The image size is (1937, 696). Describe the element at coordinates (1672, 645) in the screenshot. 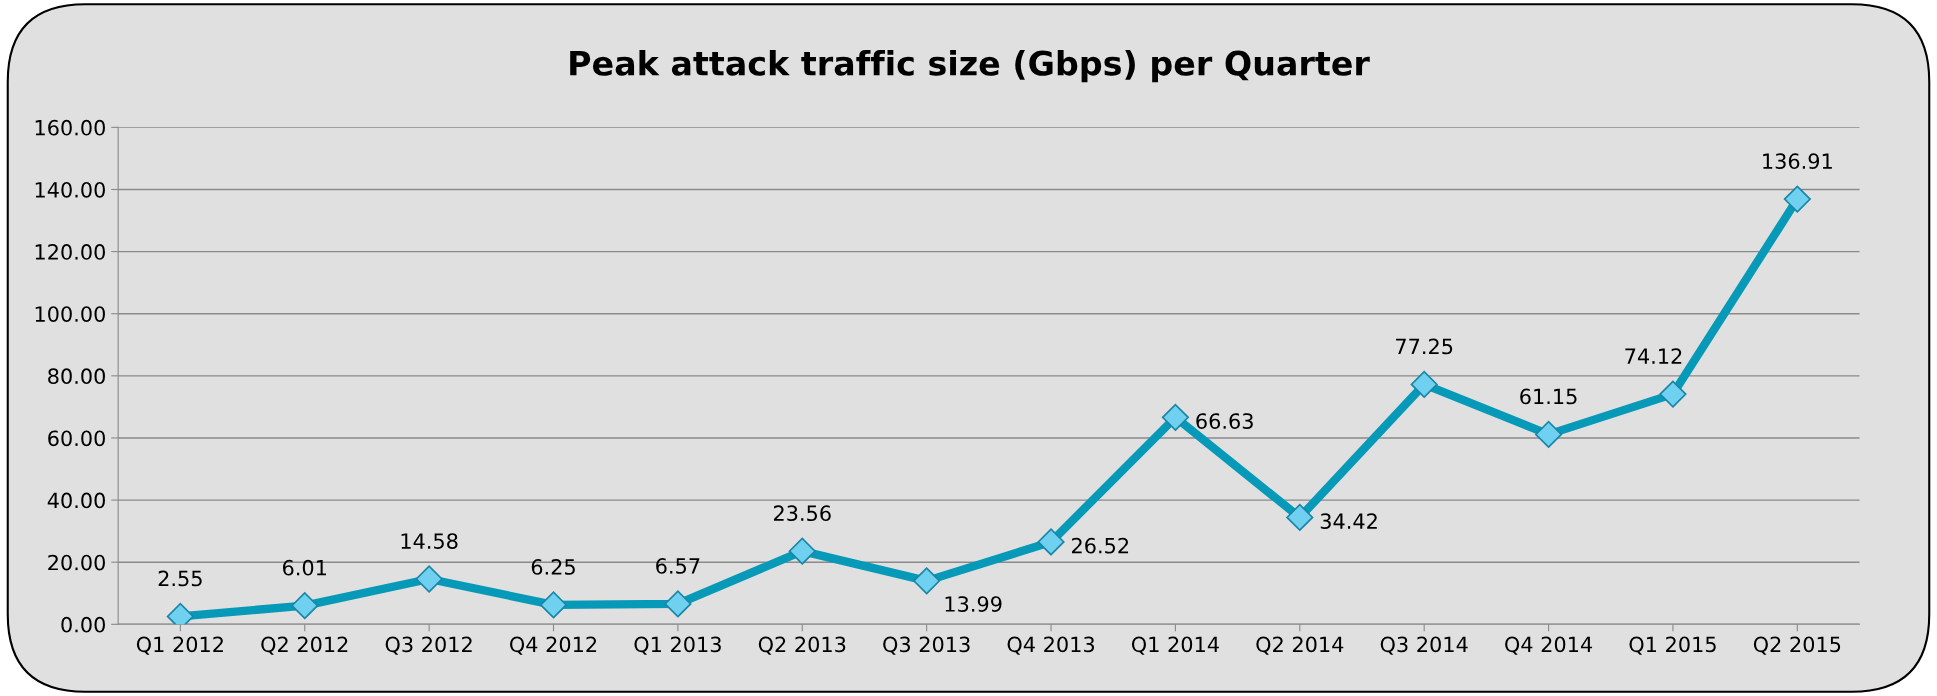

I see `x-tick-label: Q1 2015` at that location.